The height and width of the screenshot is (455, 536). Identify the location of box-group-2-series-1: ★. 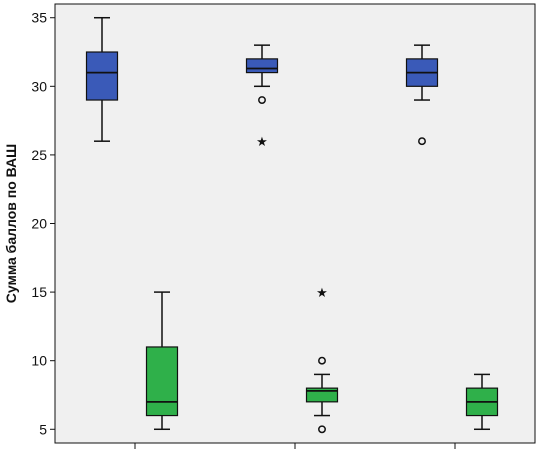
(262, 97).